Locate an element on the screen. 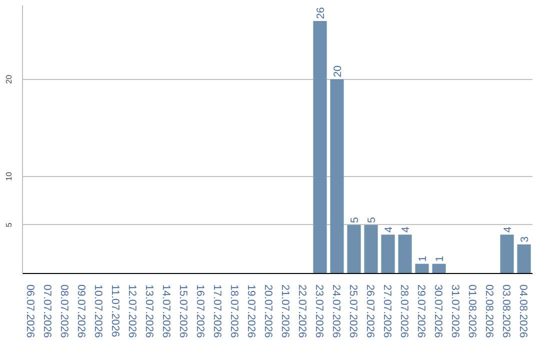 Image resolution: width=540 pixels, height=340 pixels. x-tick-label: 20.07.2026 is located at coordinates (268, 311).